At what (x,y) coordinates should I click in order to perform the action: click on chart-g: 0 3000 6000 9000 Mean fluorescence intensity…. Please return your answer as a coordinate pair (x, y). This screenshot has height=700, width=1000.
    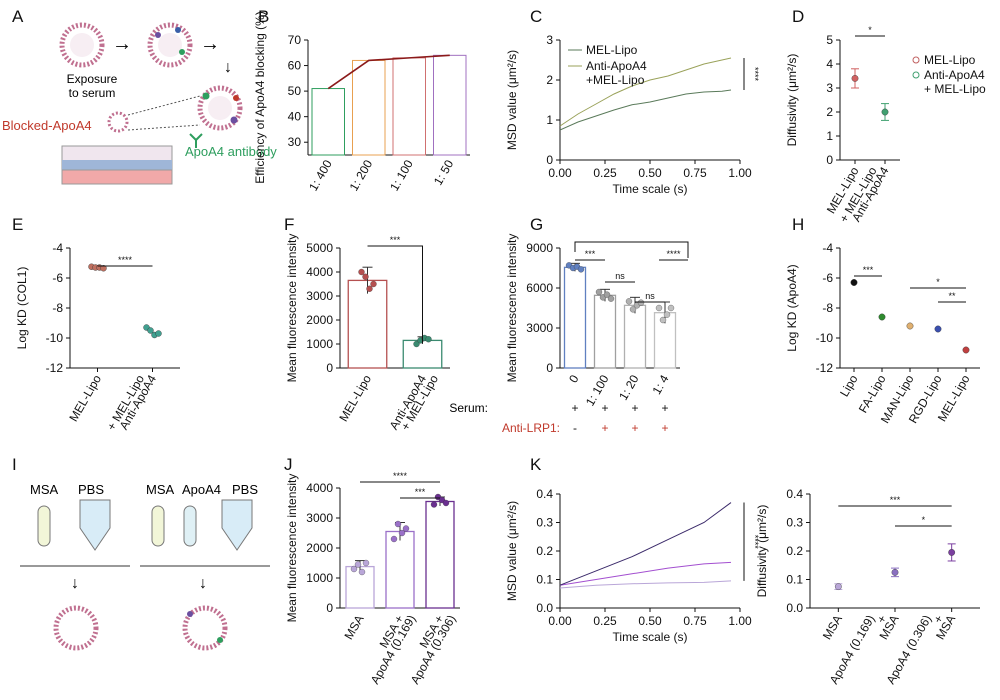
    Looking at the image, I should click on (597, 321).